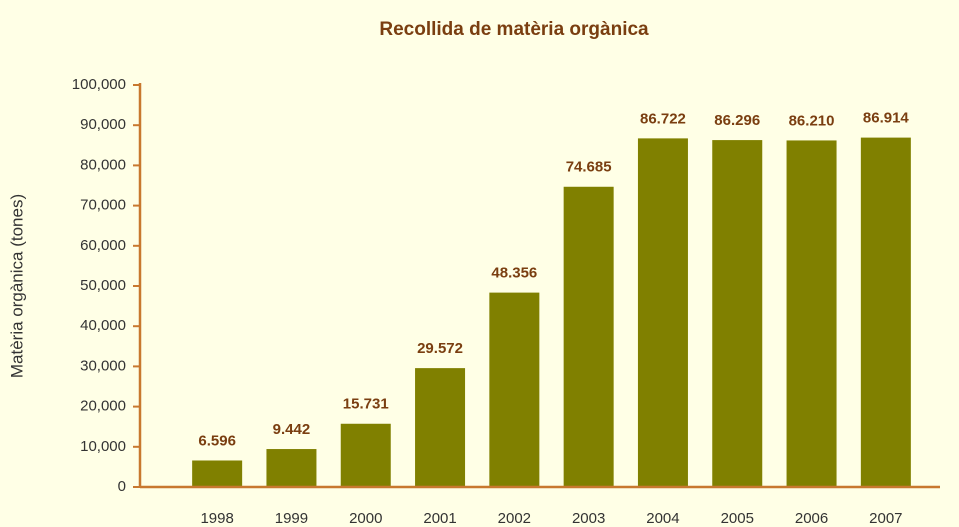  What do you see at coordinates (99, 84) in the screenshot?
I see `y-tick-label: 100,000` at bounding box center [99, 84].